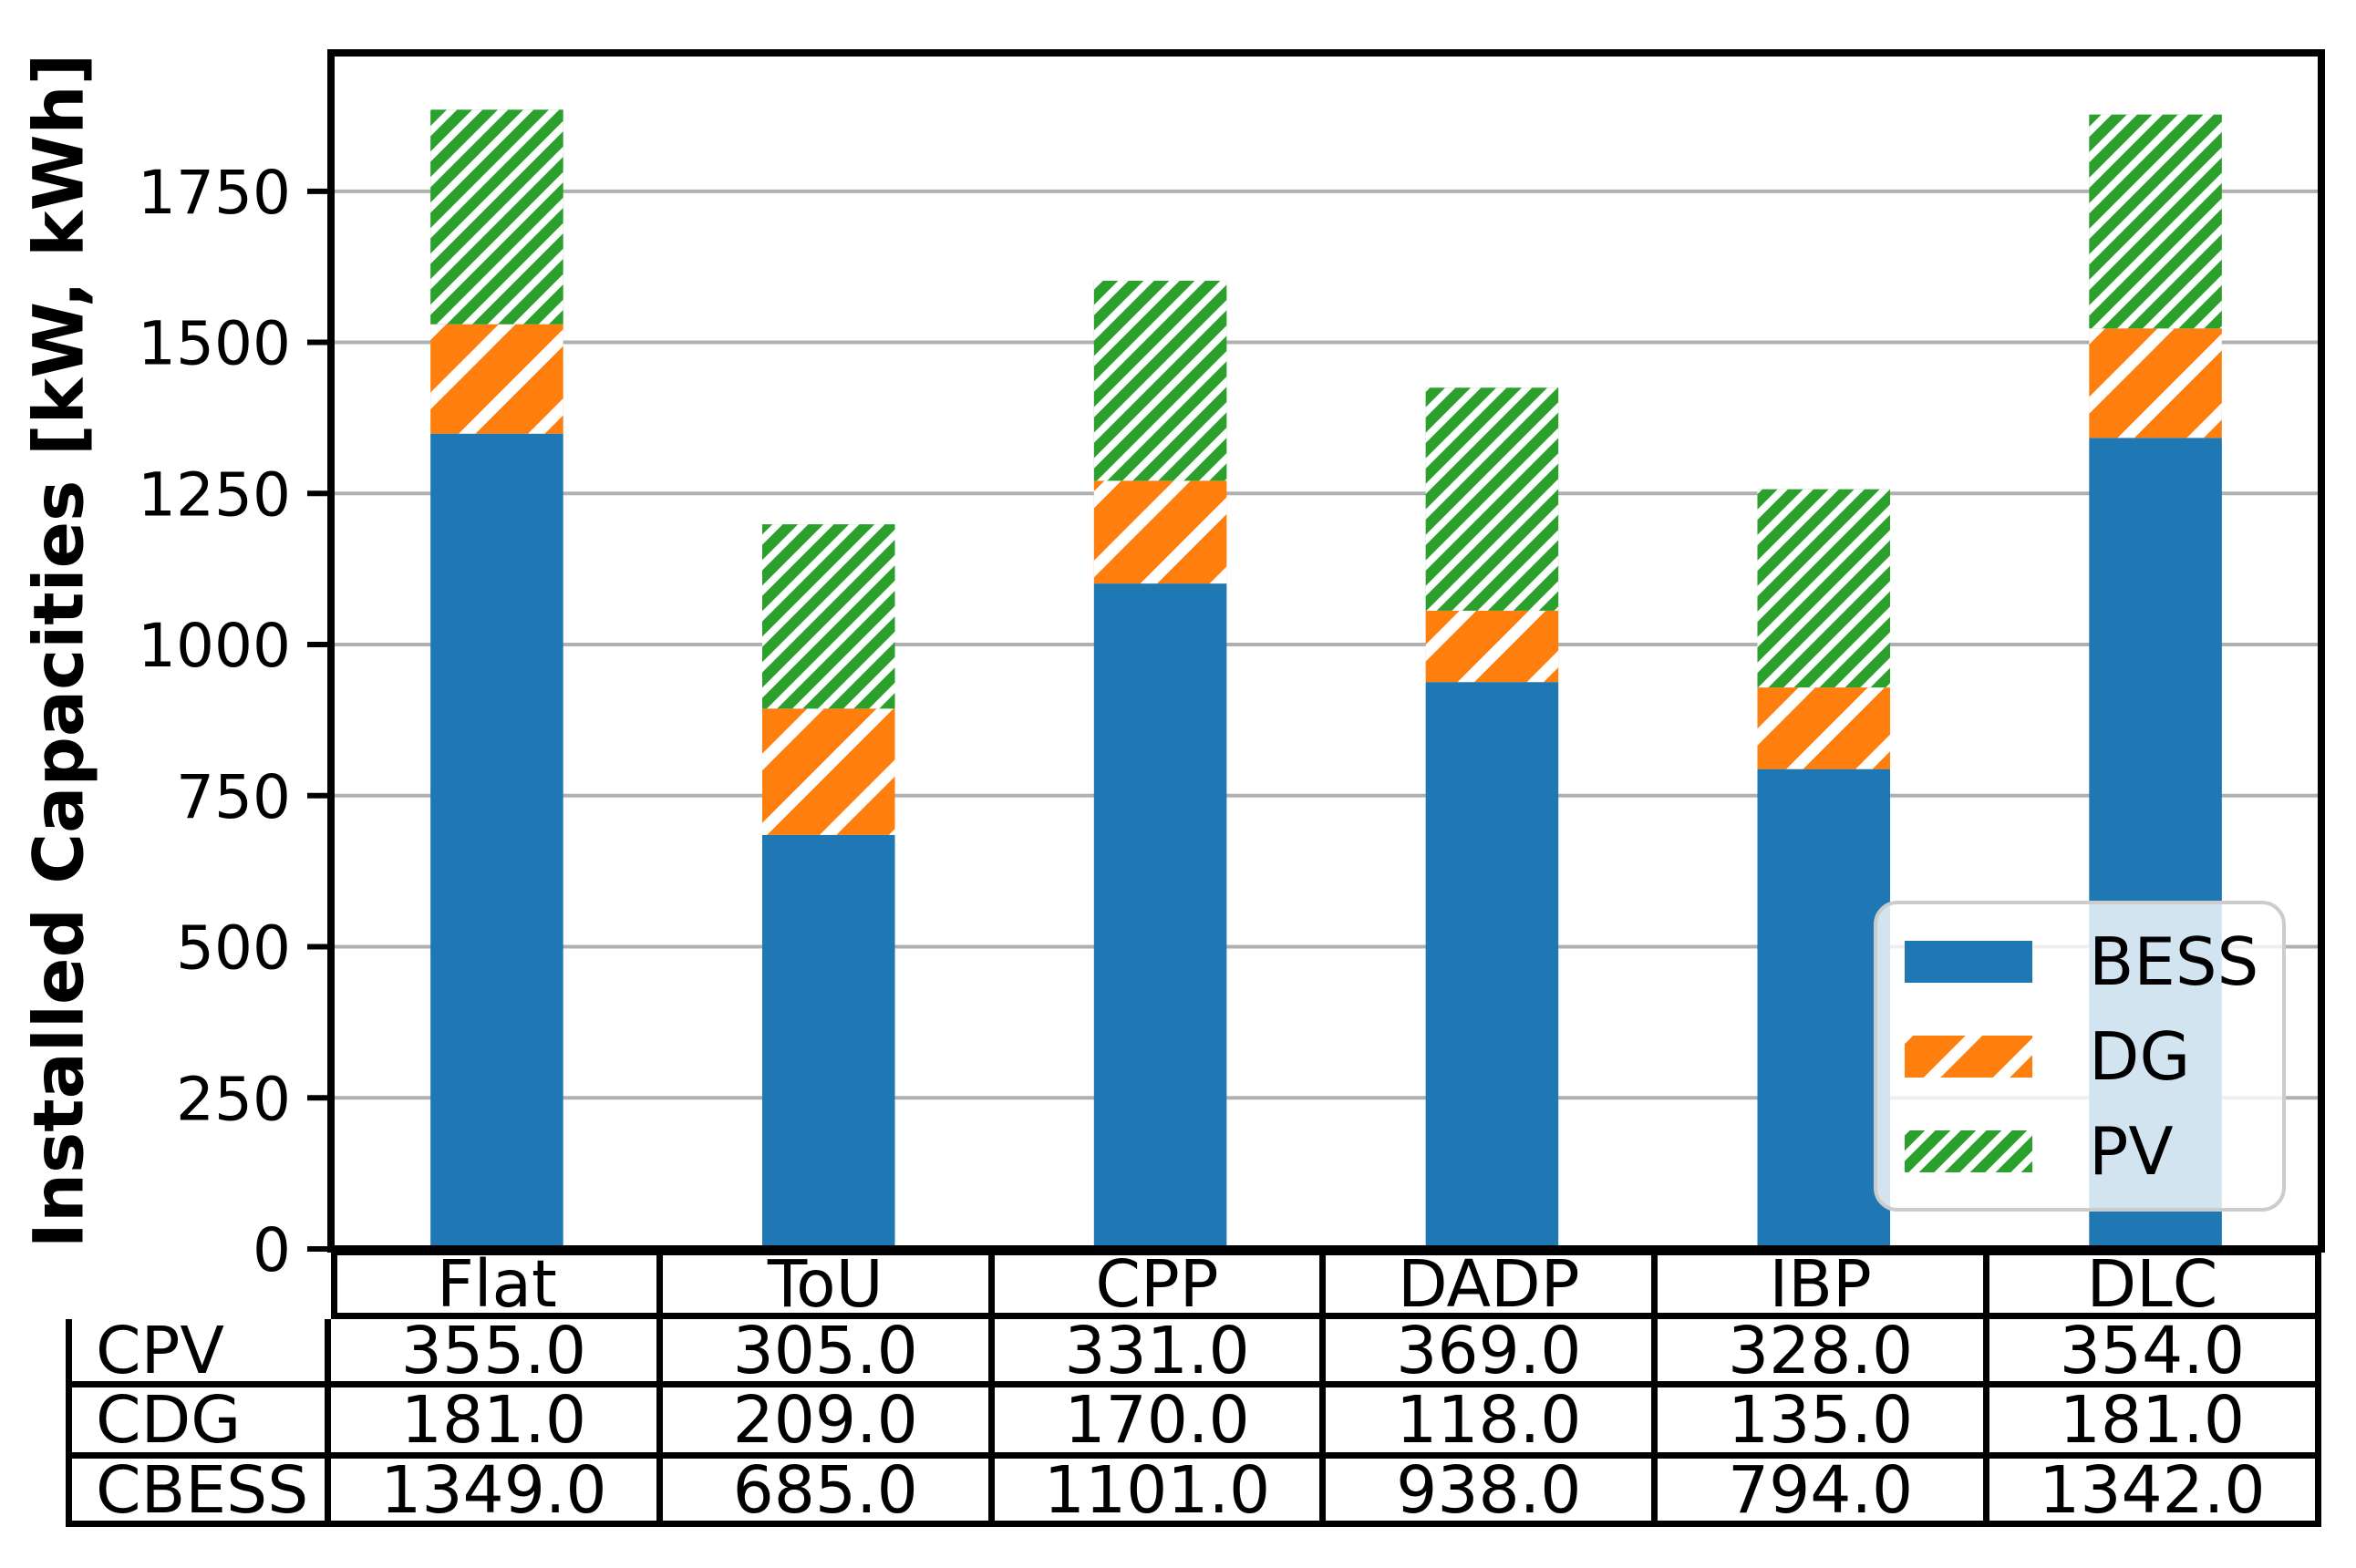 This screenshot has width=2356, height=1568. What do you see at coordinates (496, 217) in the screenshot?
I see `bar-hatch-flat-pv` at bounding box center [496, 217].